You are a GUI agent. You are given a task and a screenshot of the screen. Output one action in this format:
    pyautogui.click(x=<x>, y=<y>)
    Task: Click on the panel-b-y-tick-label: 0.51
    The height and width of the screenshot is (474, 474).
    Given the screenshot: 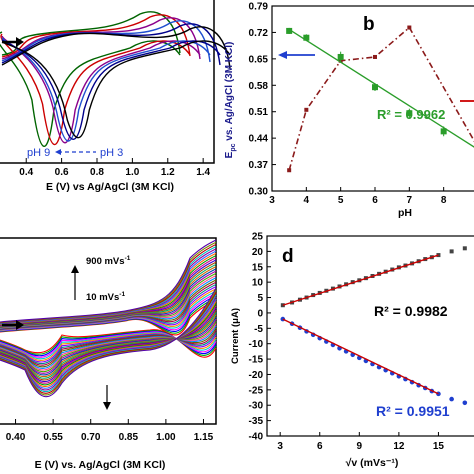 What is the action you would take?
    pyautogui.click(x=259, y=112)
    